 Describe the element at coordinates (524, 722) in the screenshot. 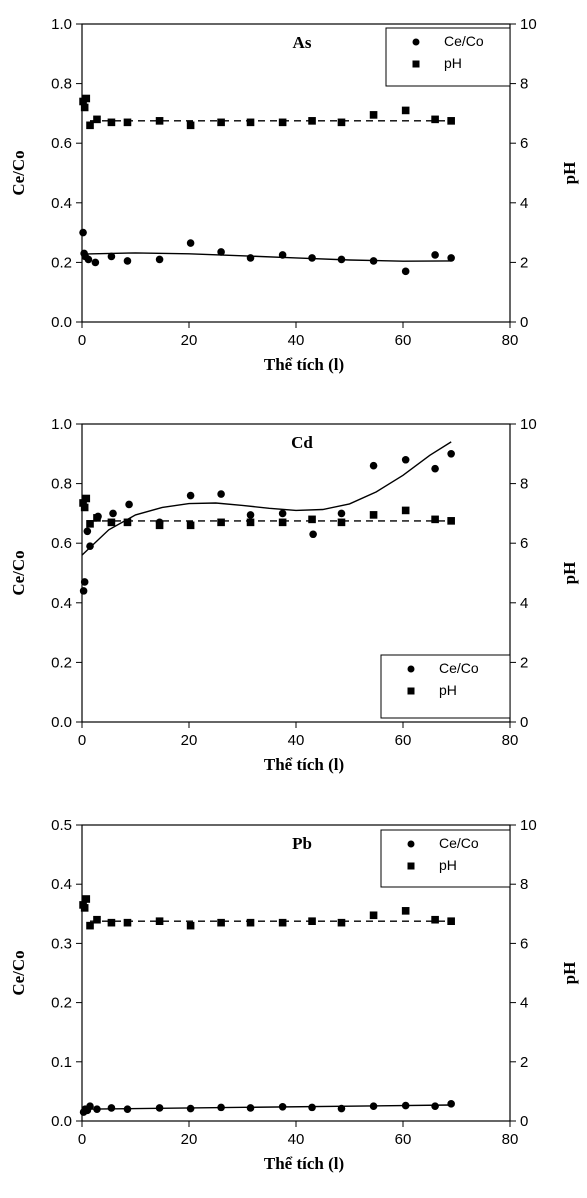

I see `y2-tick-label: 0` at that location.